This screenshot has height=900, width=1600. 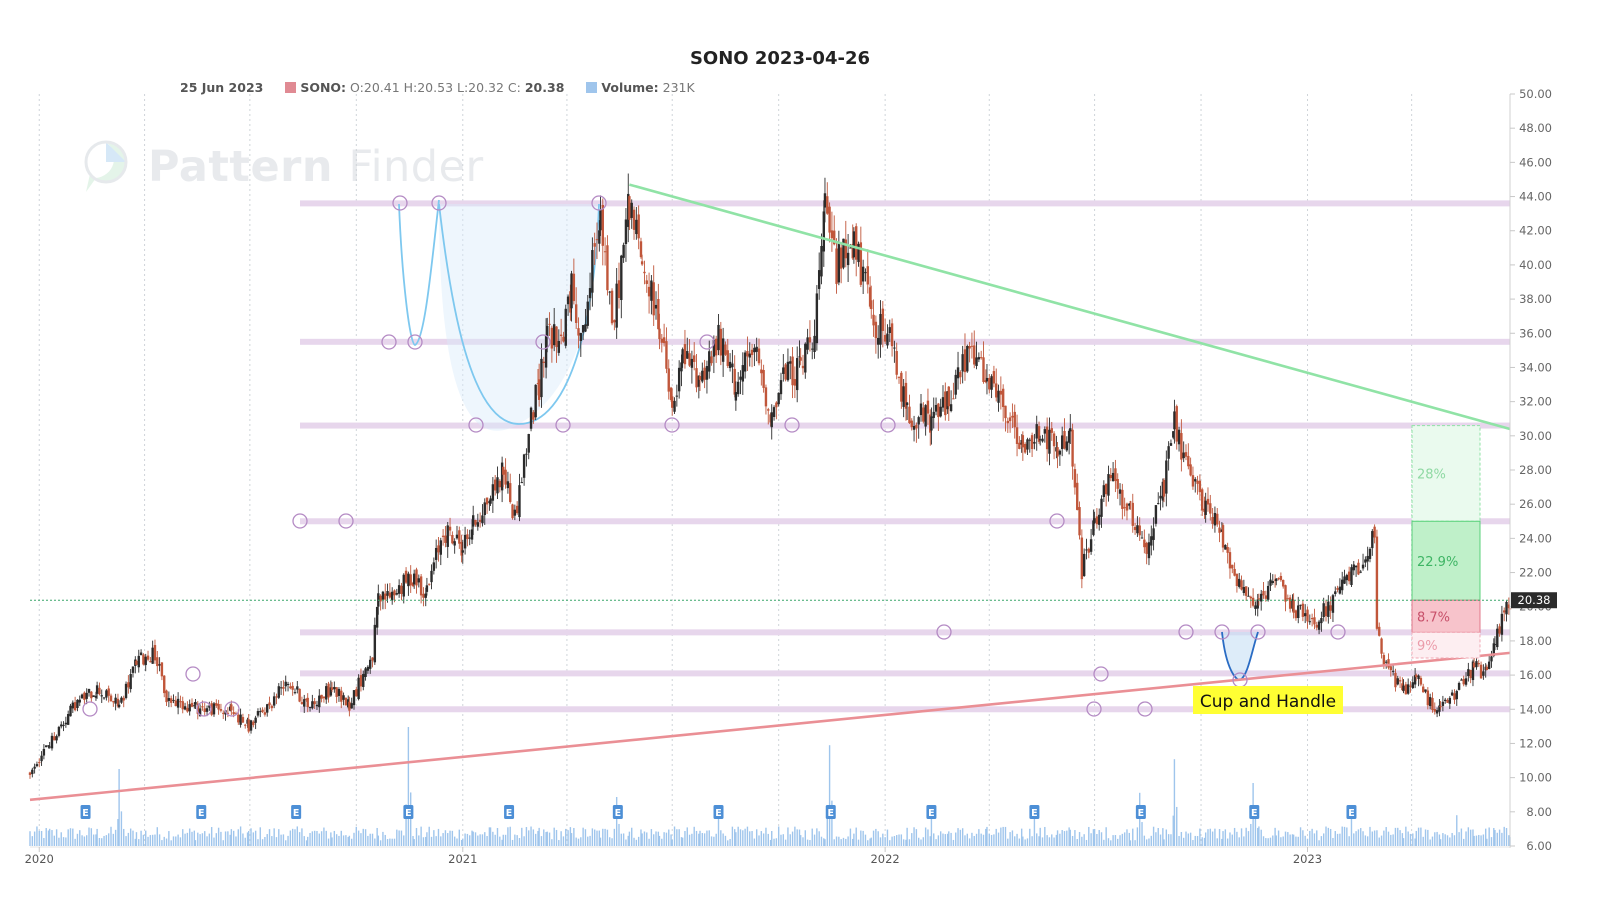 I want to click on target-box, so click(x=1446, y=560).